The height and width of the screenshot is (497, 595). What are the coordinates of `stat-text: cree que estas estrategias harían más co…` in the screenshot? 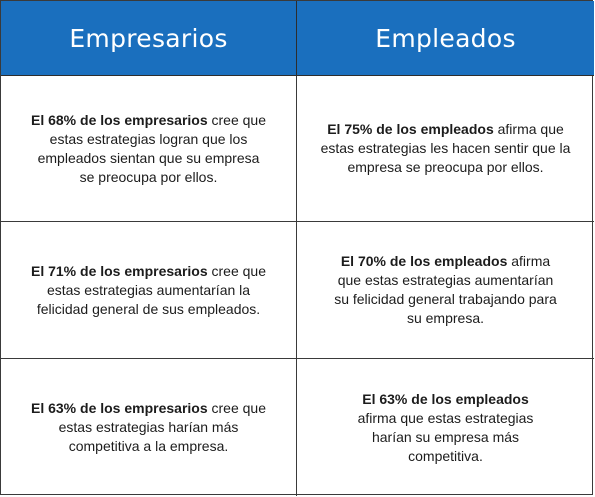 It's located at (162, 427).